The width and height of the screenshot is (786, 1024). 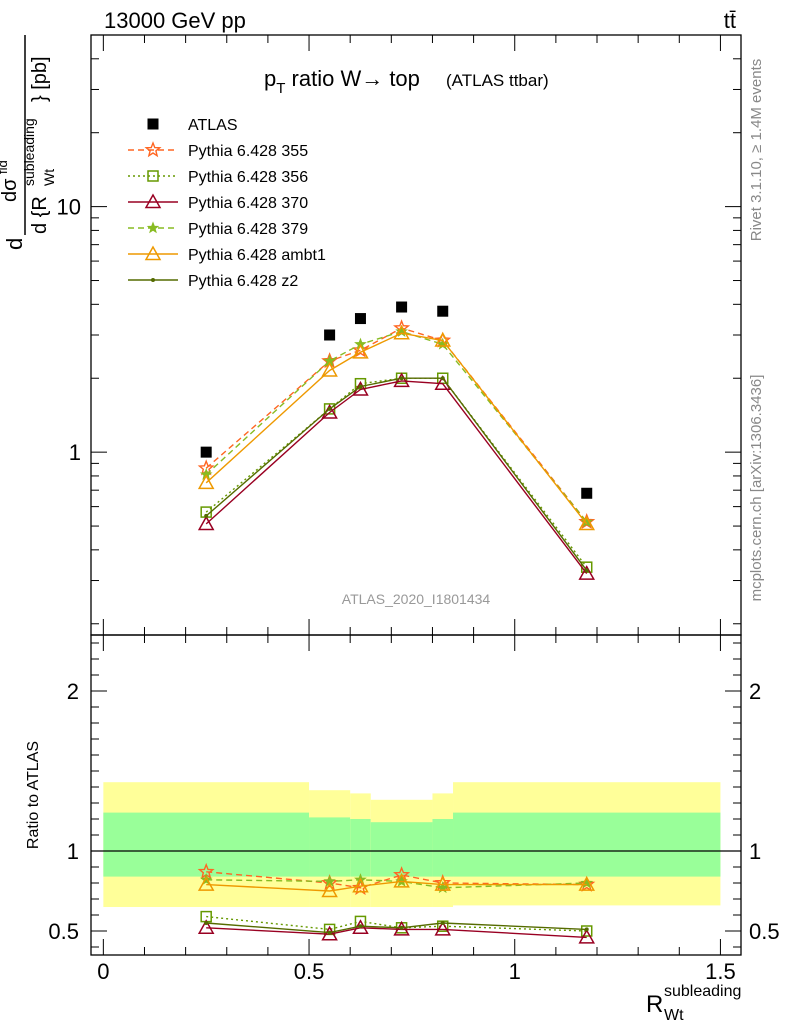 I want to click on svg-text: d, so click(x=14, y=244).